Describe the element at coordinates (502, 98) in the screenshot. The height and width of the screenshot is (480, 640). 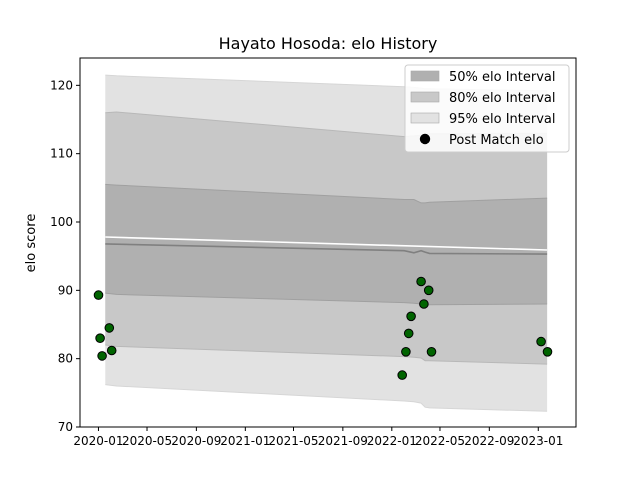
I see `legend-label: 80% elo Interval` at that location.